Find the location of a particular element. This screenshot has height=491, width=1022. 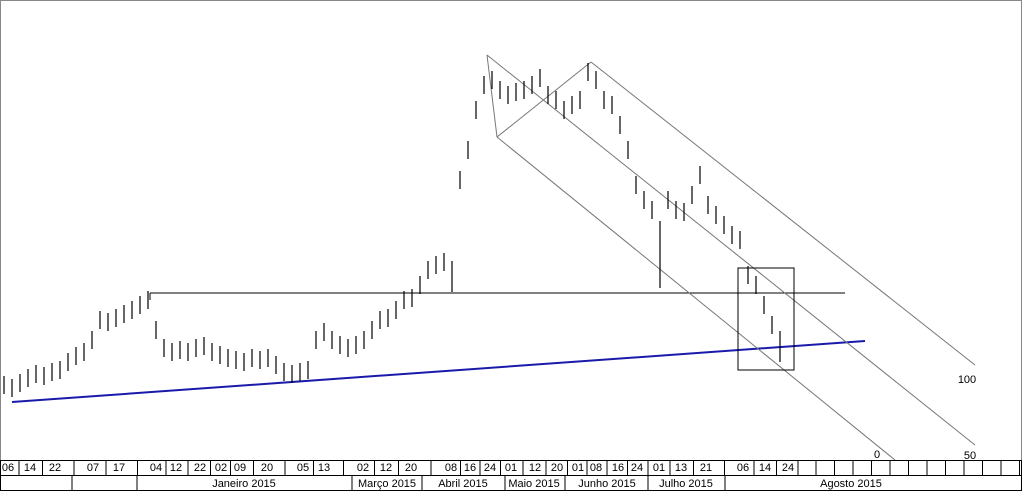

month-label: Janeiro 2015 is located at coordinates (244, 484).